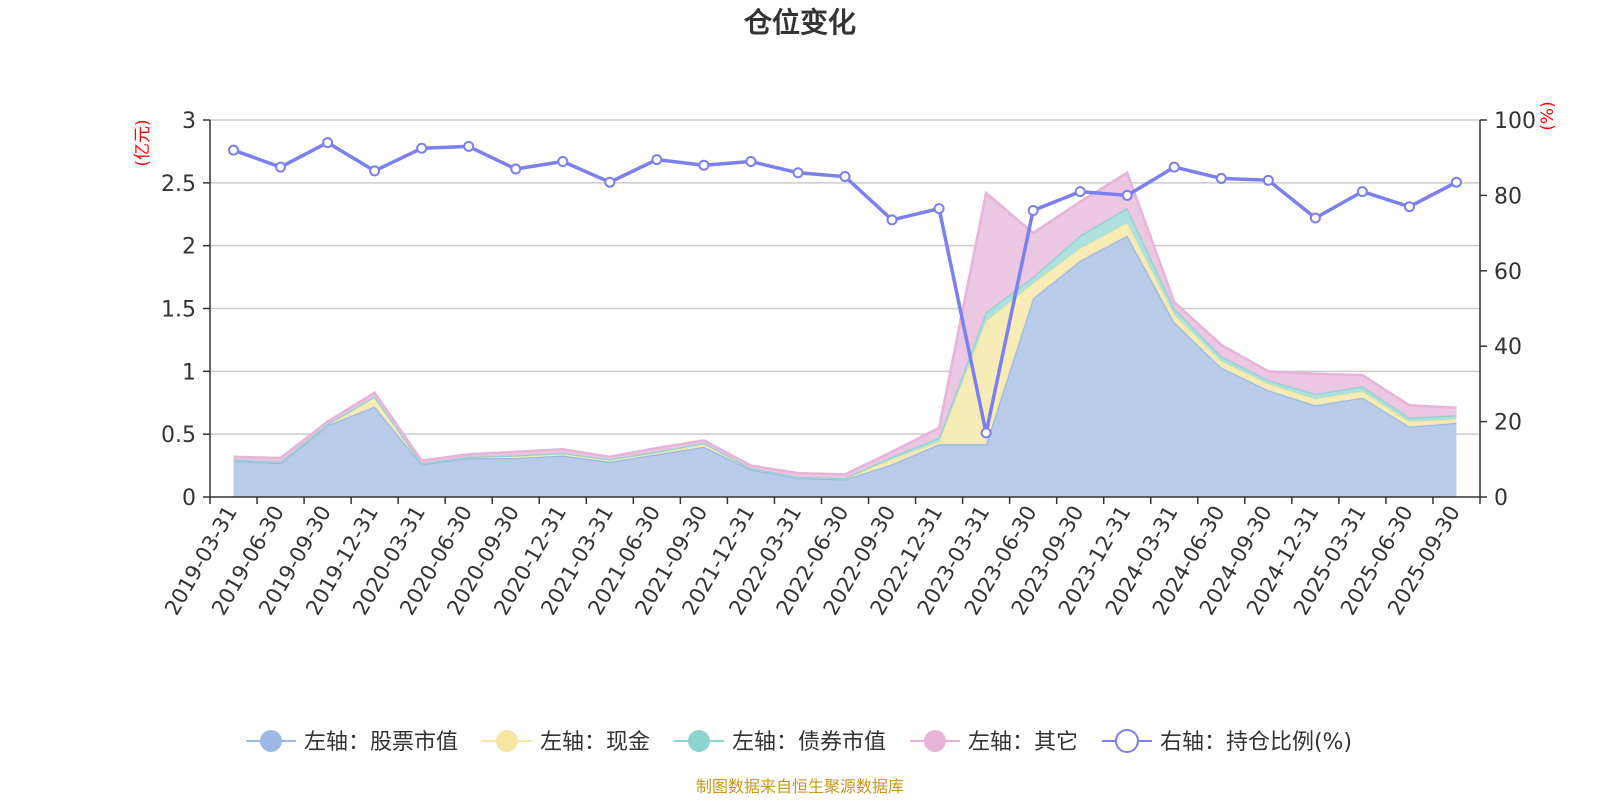  I want to click on legend-label: 左轴：债券市值, so click(809, 742).